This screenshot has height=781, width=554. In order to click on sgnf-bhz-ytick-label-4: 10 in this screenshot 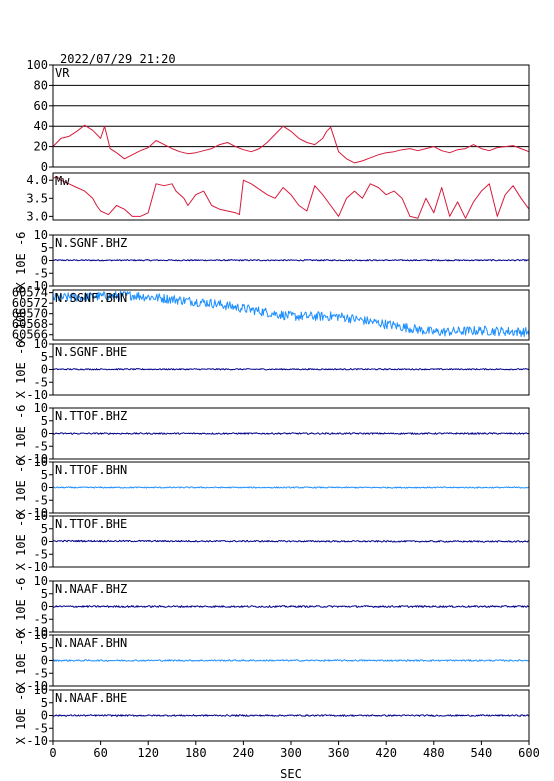, I will do `click(41, 235)`.